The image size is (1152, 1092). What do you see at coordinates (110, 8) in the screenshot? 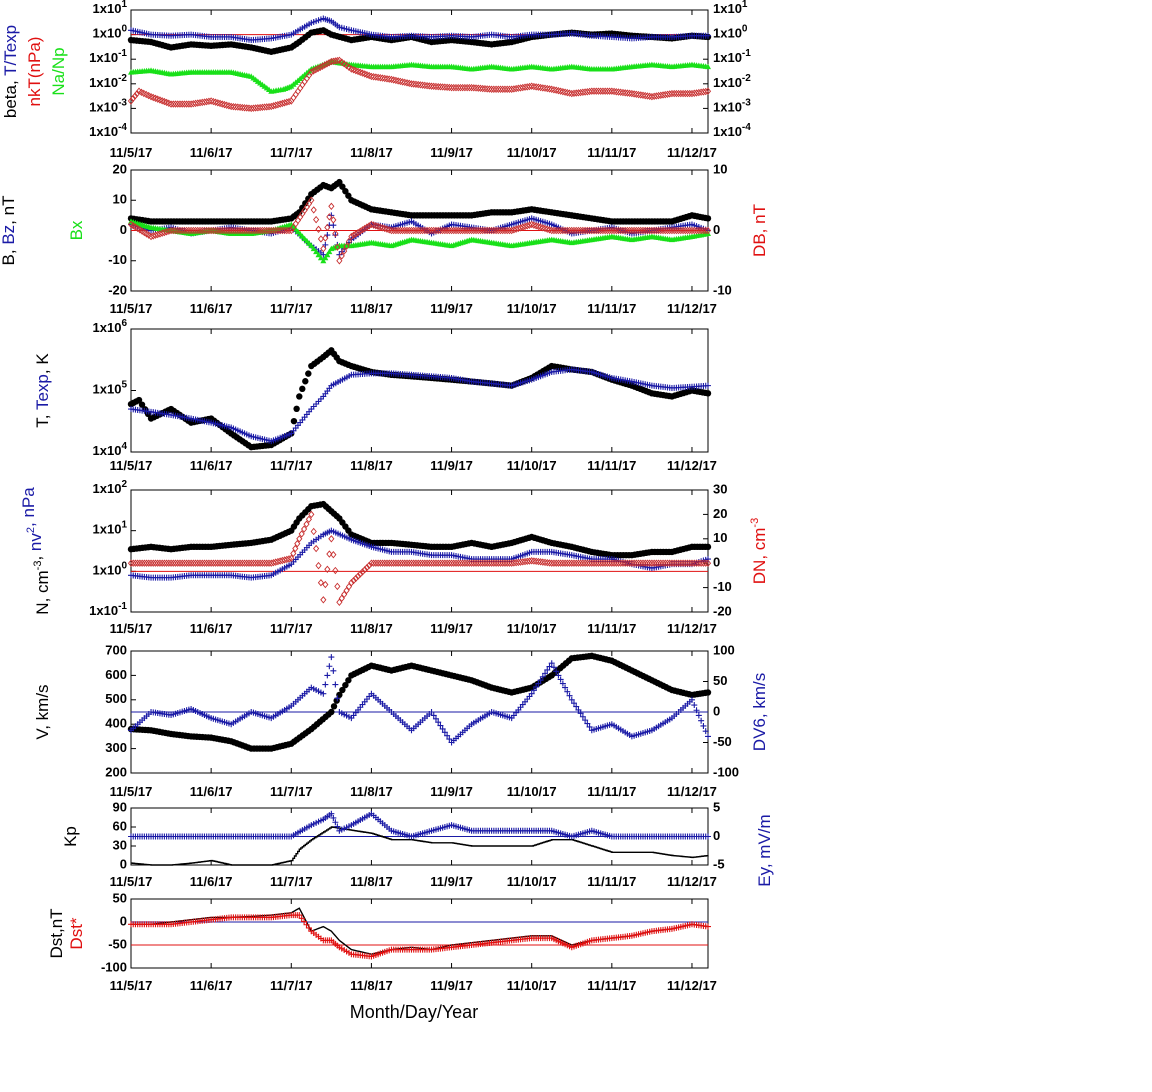
I see `y-tick-label: 1x101` at bounding box center [110, 8].